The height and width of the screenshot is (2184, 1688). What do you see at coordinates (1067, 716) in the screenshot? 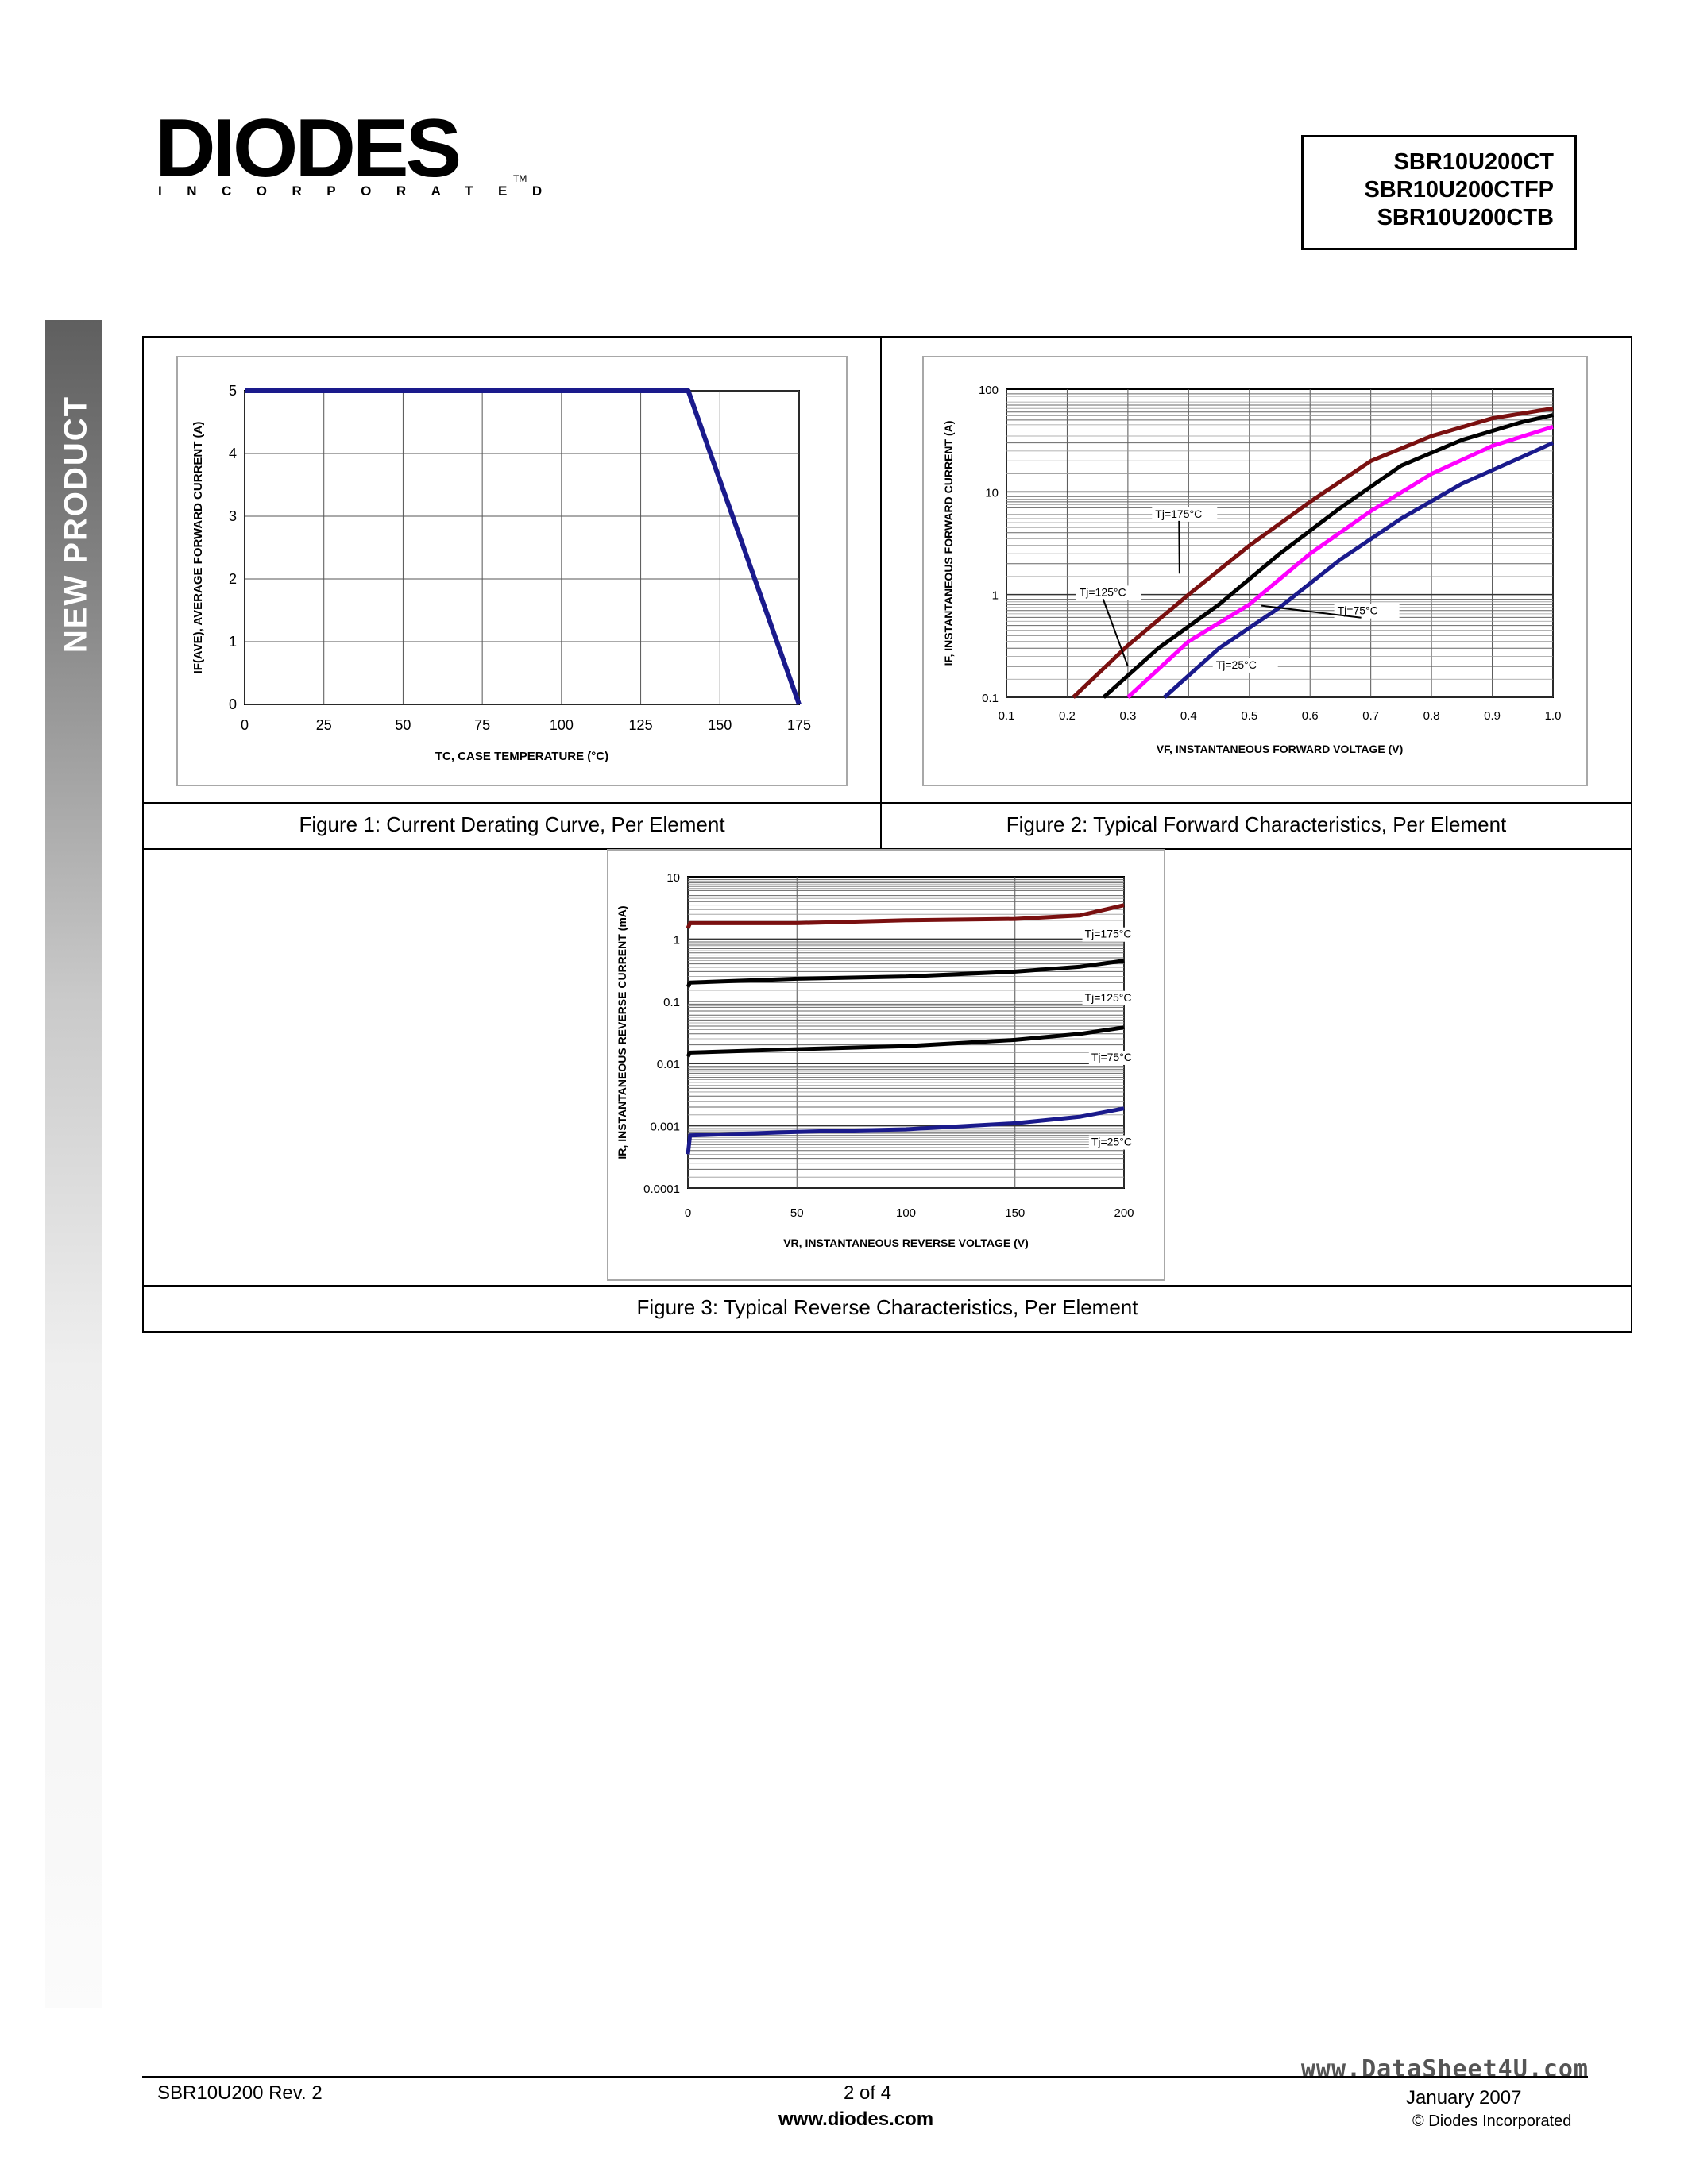
I see `x-tick-label: 0.2` at bounding box center [1067, 716].